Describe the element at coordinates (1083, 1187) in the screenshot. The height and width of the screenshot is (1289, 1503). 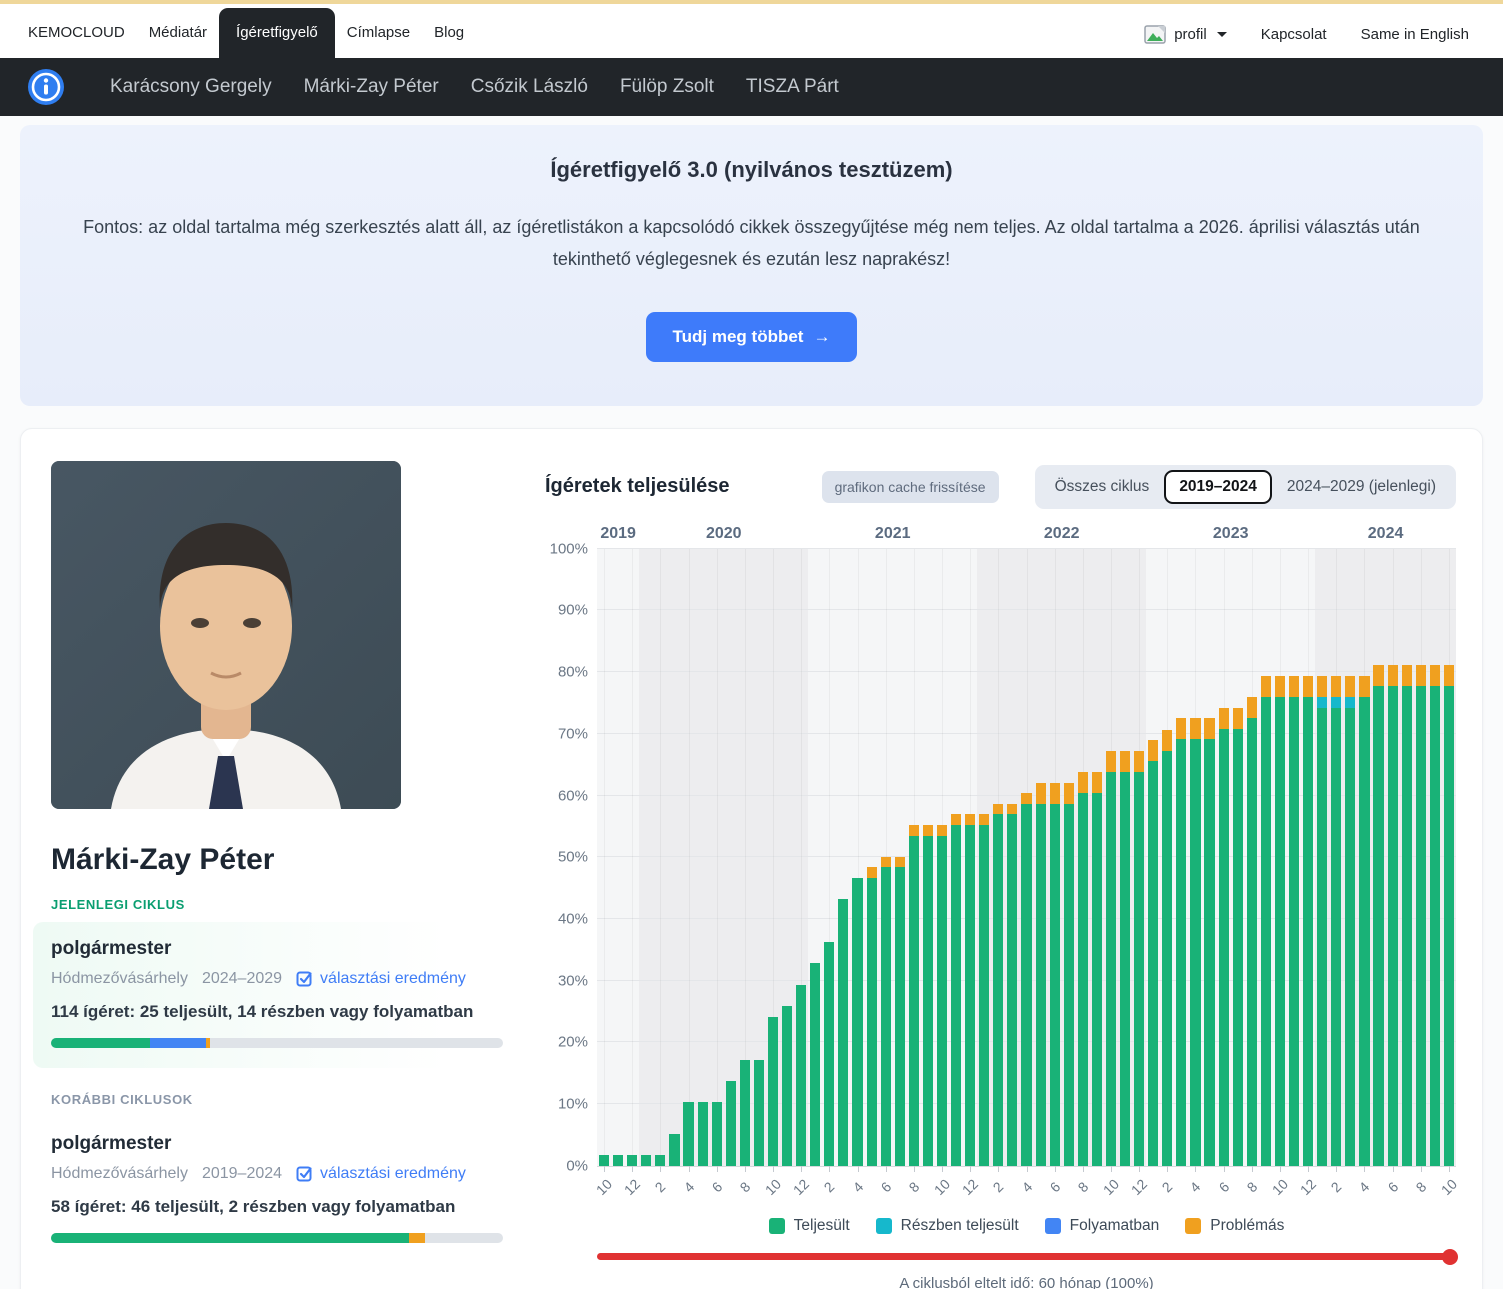
I see `x-axis-tick-label: 8` at that location.